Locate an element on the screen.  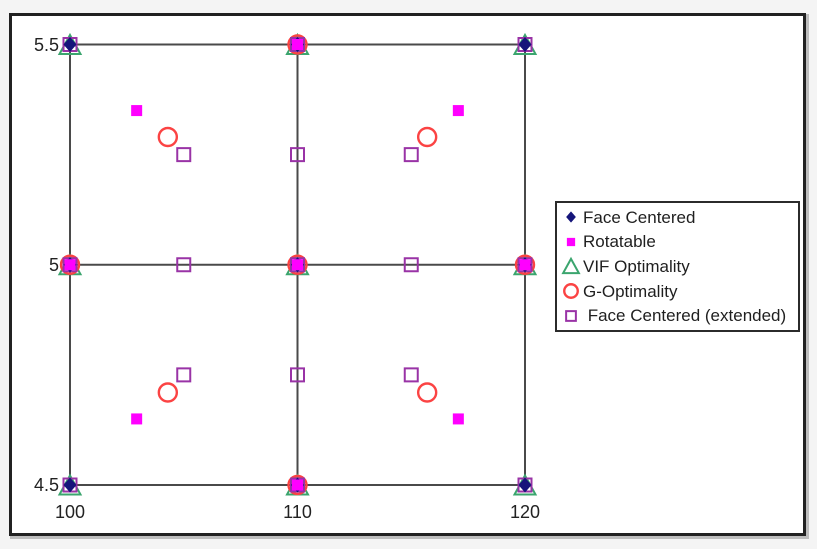
legend-label: VIF Optimality is located at coordinates (636, 266).